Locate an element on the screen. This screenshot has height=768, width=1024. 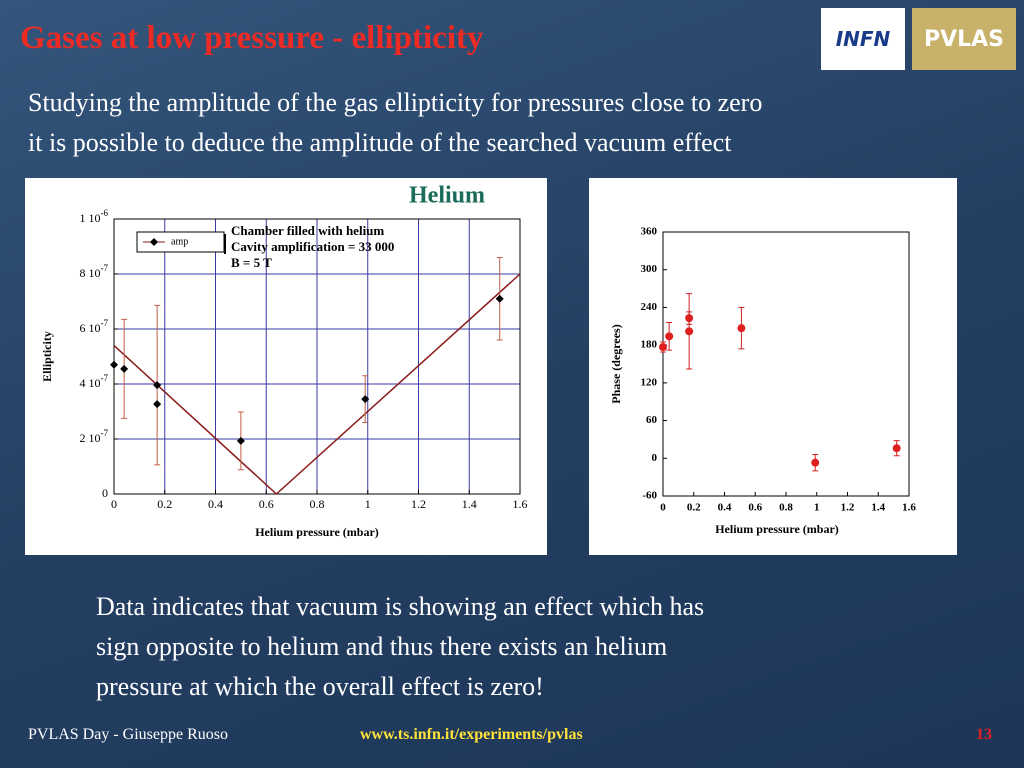
y-tick-label: 8 10-7 is located at coordinates (94, 271).